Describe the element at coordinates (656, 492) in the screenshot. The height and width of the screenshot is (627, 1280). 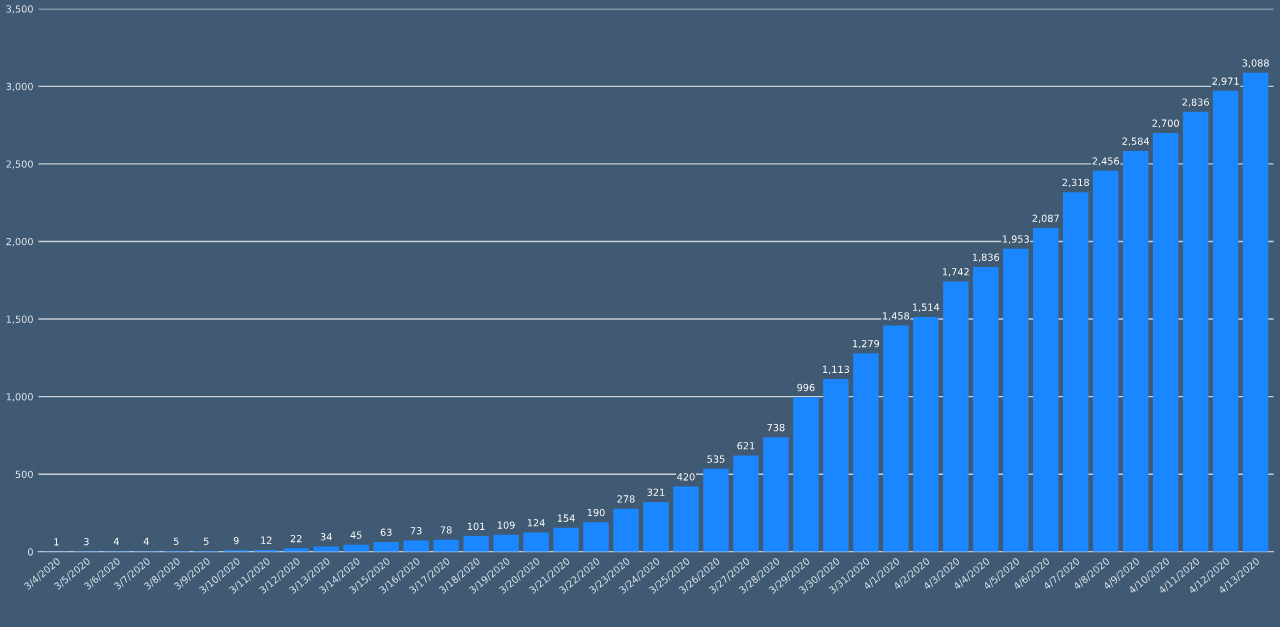
I see `data-label: 321` at that location.